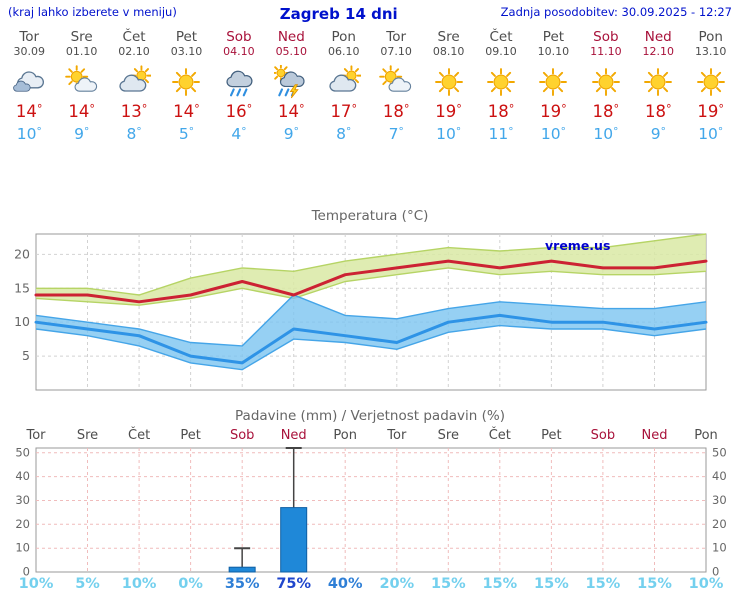 The width and height of the screenshot is (740, 600). Describe the element at coordinates (719, 500) in the screenshot. I see `precip-y-tick-right: 30` at that location.